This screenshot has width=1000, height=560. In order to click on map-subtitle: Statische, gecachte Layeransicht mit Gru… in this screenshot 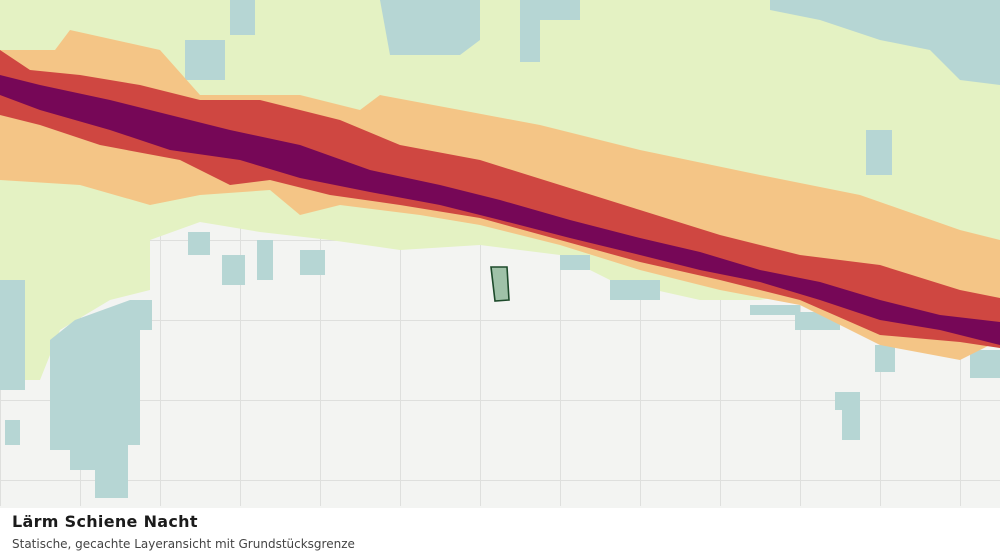, I will do `click(183, 544)`.